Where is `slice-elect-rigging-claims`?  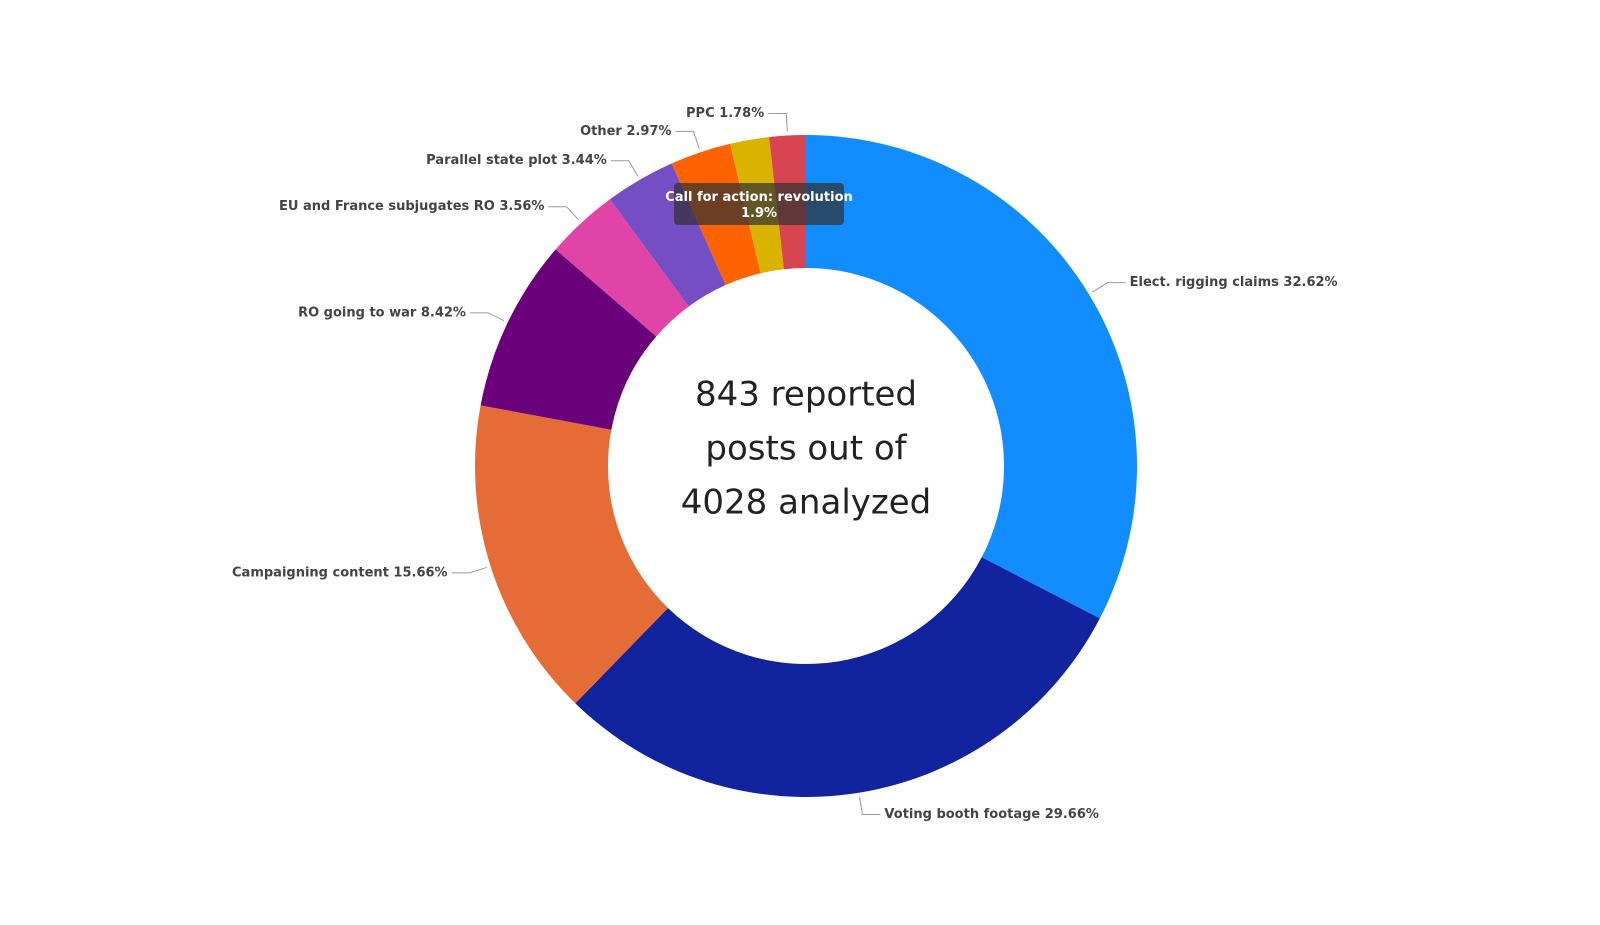
slice-elect-rigging-claims is located at coordinates (971, 377).